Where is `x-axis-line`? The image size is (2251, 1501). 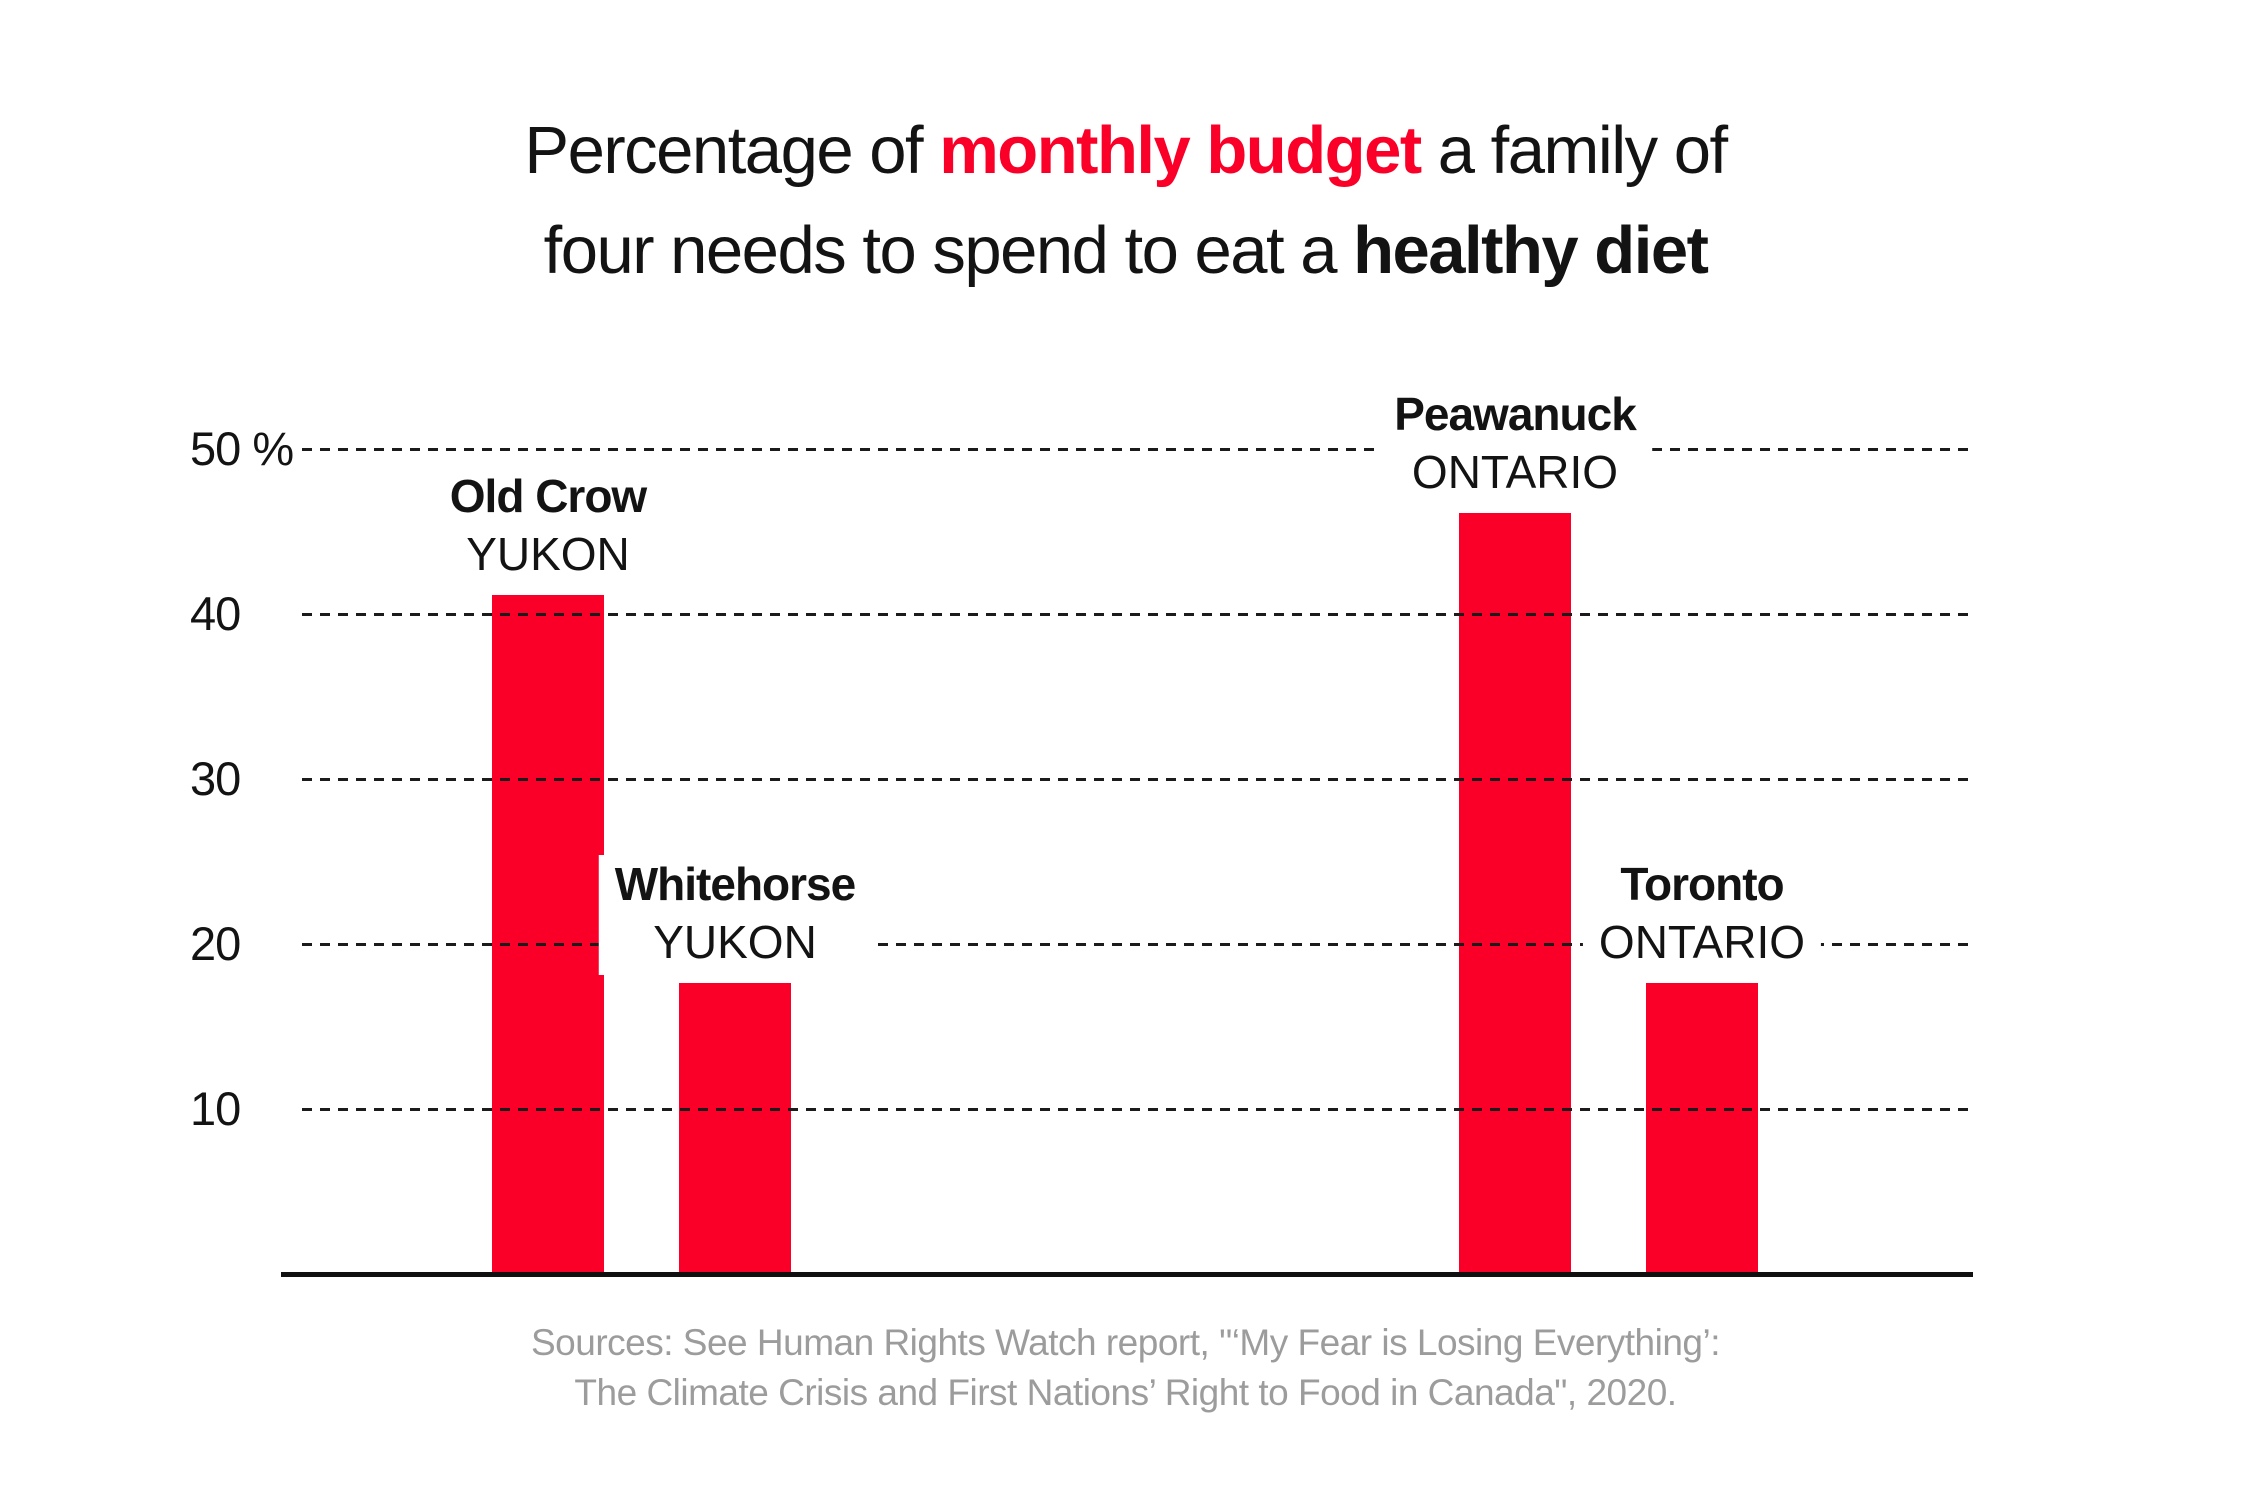 x-axis-line is located at coordinates (1127, 1274).